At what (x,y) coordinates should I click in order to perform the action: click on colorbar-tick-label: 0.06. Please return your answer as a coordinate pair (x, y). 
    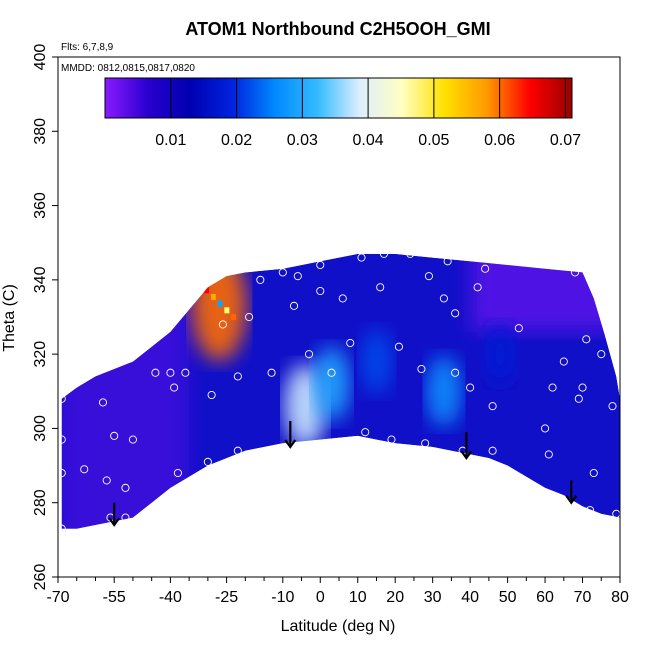
    Looking at the image, I should click on (499, 140).